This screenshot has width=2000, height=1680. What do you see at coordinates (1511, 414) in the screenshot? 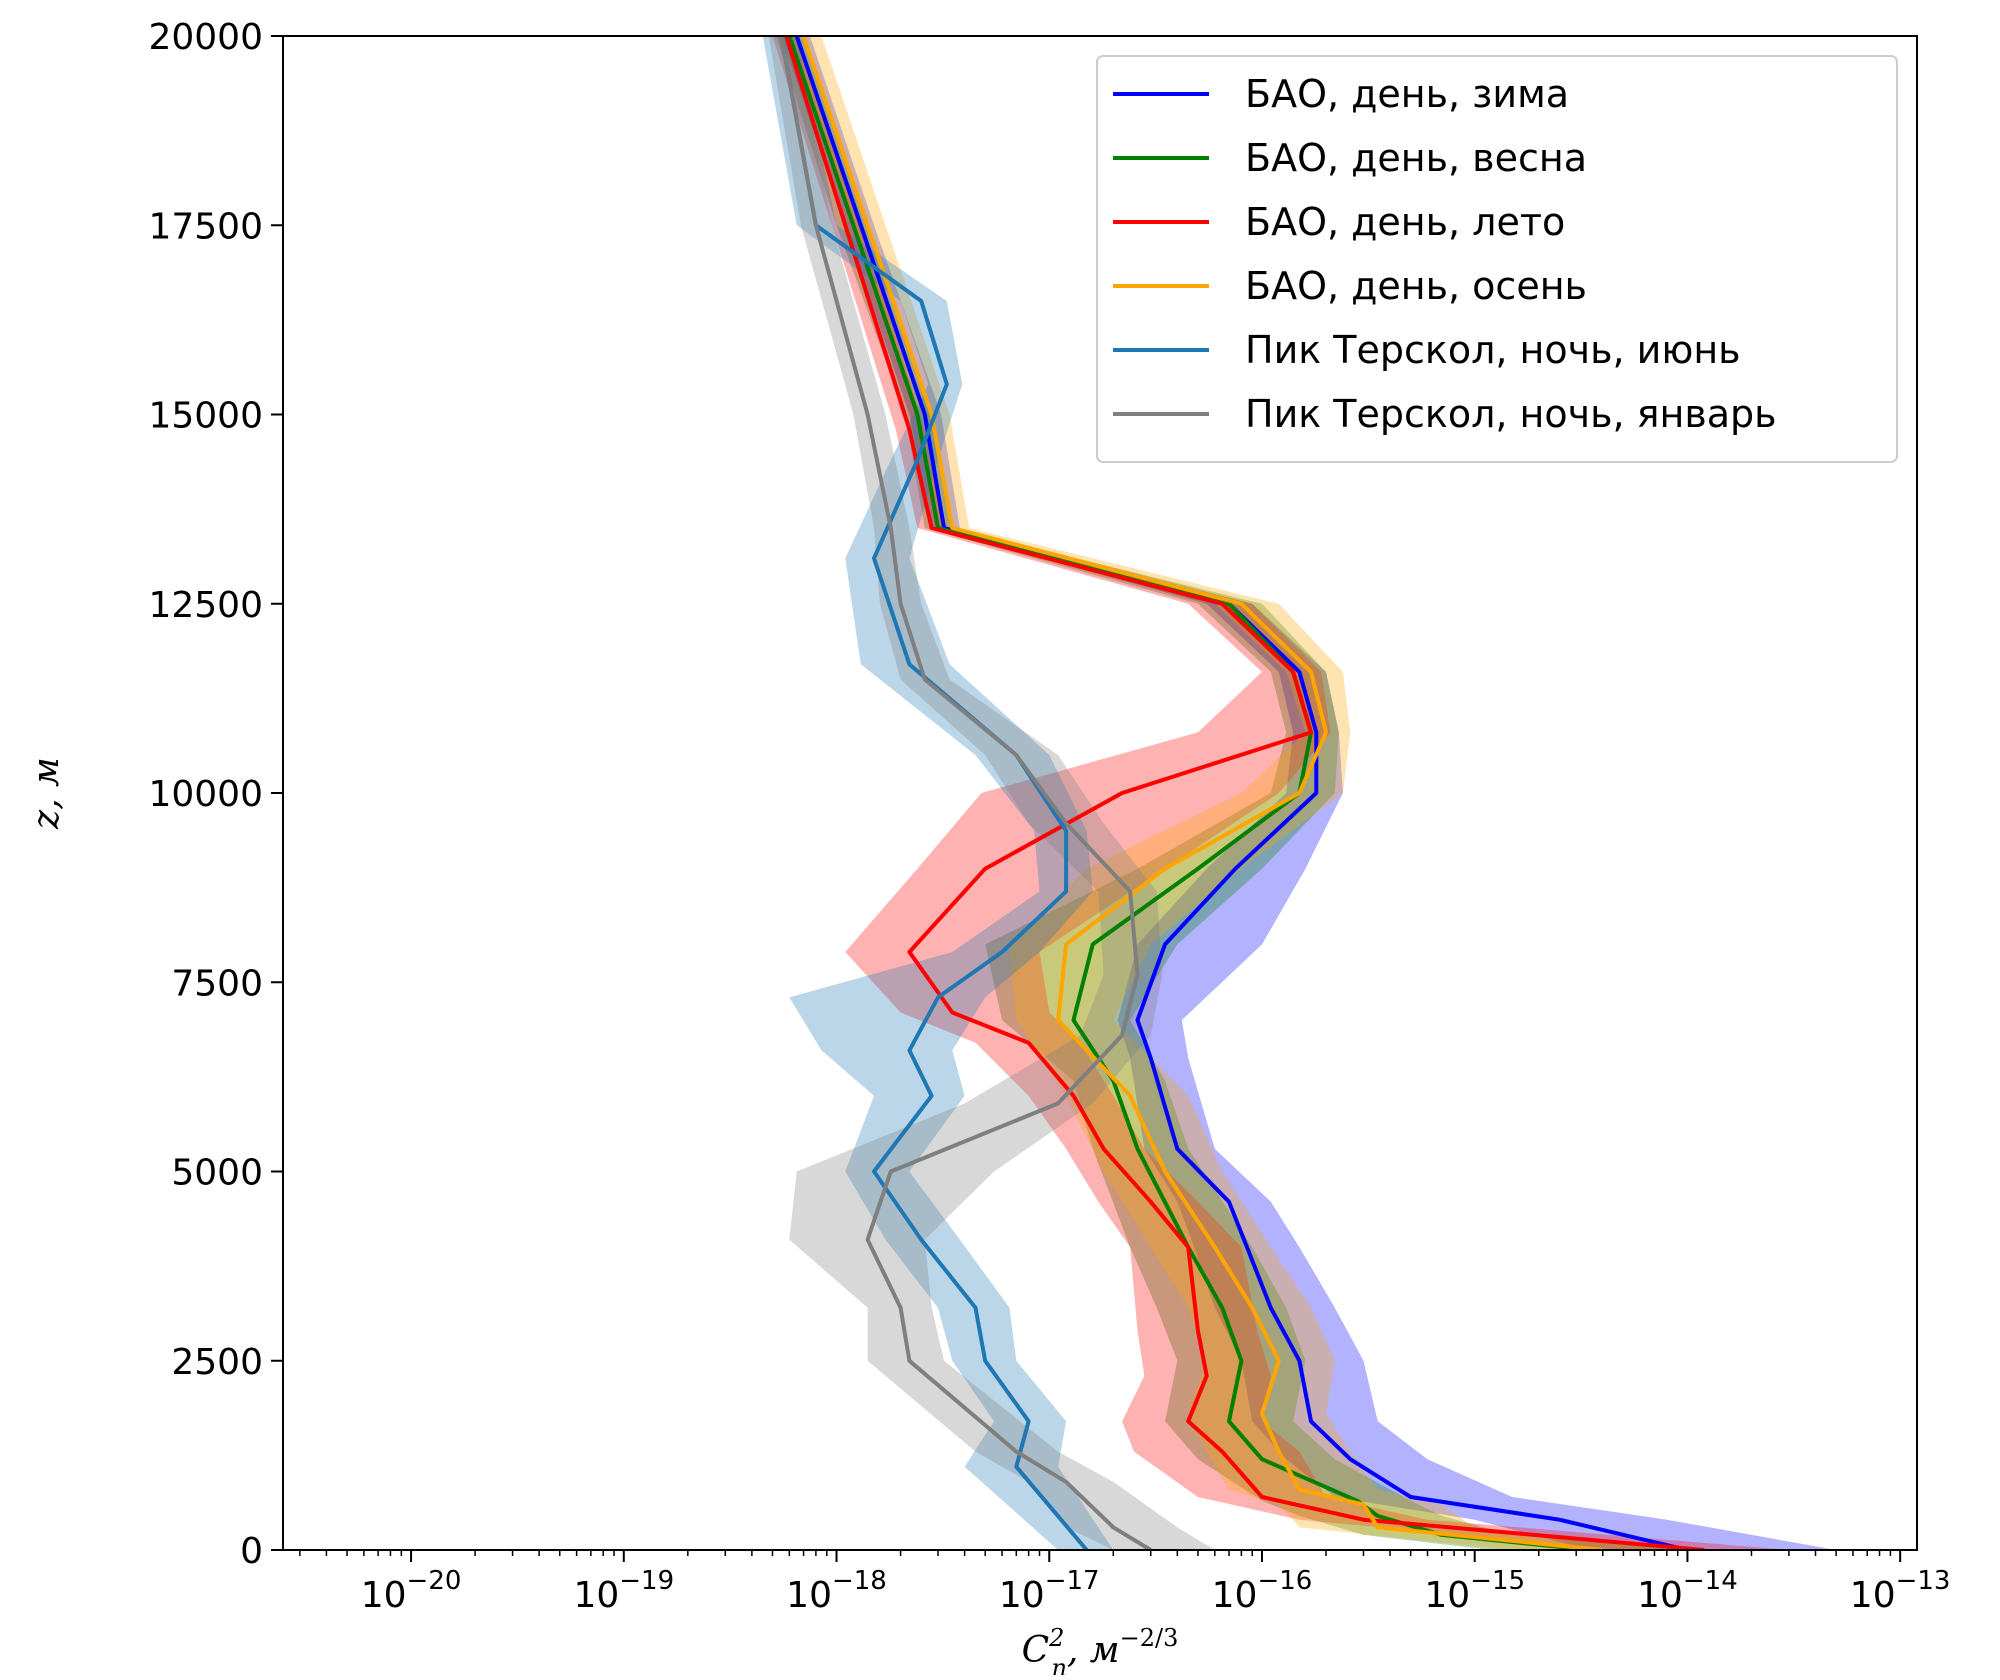
I see `legend-label-6: Пик Терскол, ночь, январь` at bounding box center [1511, 414].